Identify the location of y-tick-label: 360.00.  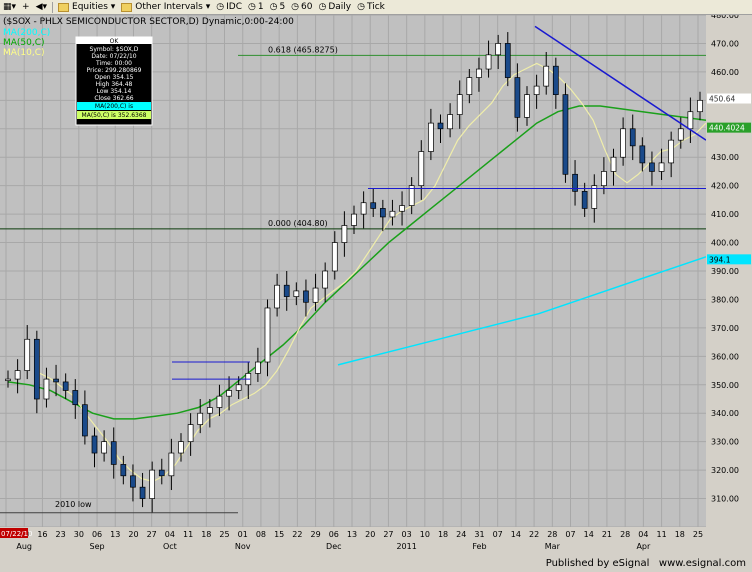
(725, 356).